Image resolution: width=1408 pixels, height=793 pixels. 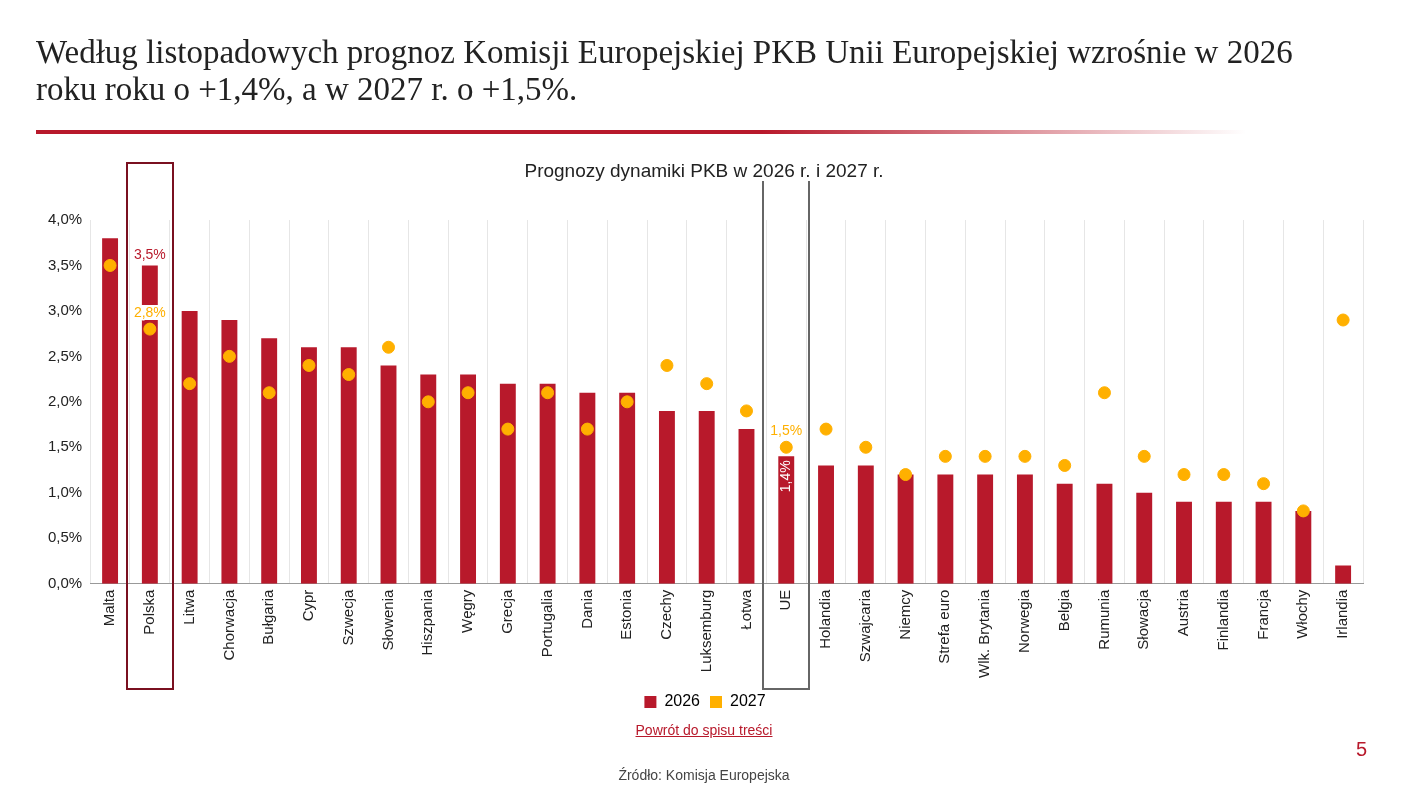 What do you see at coordinates (109, 608) in the screenshot?
I see `x-tick-label: Malta` at bounding box center [109, 608].